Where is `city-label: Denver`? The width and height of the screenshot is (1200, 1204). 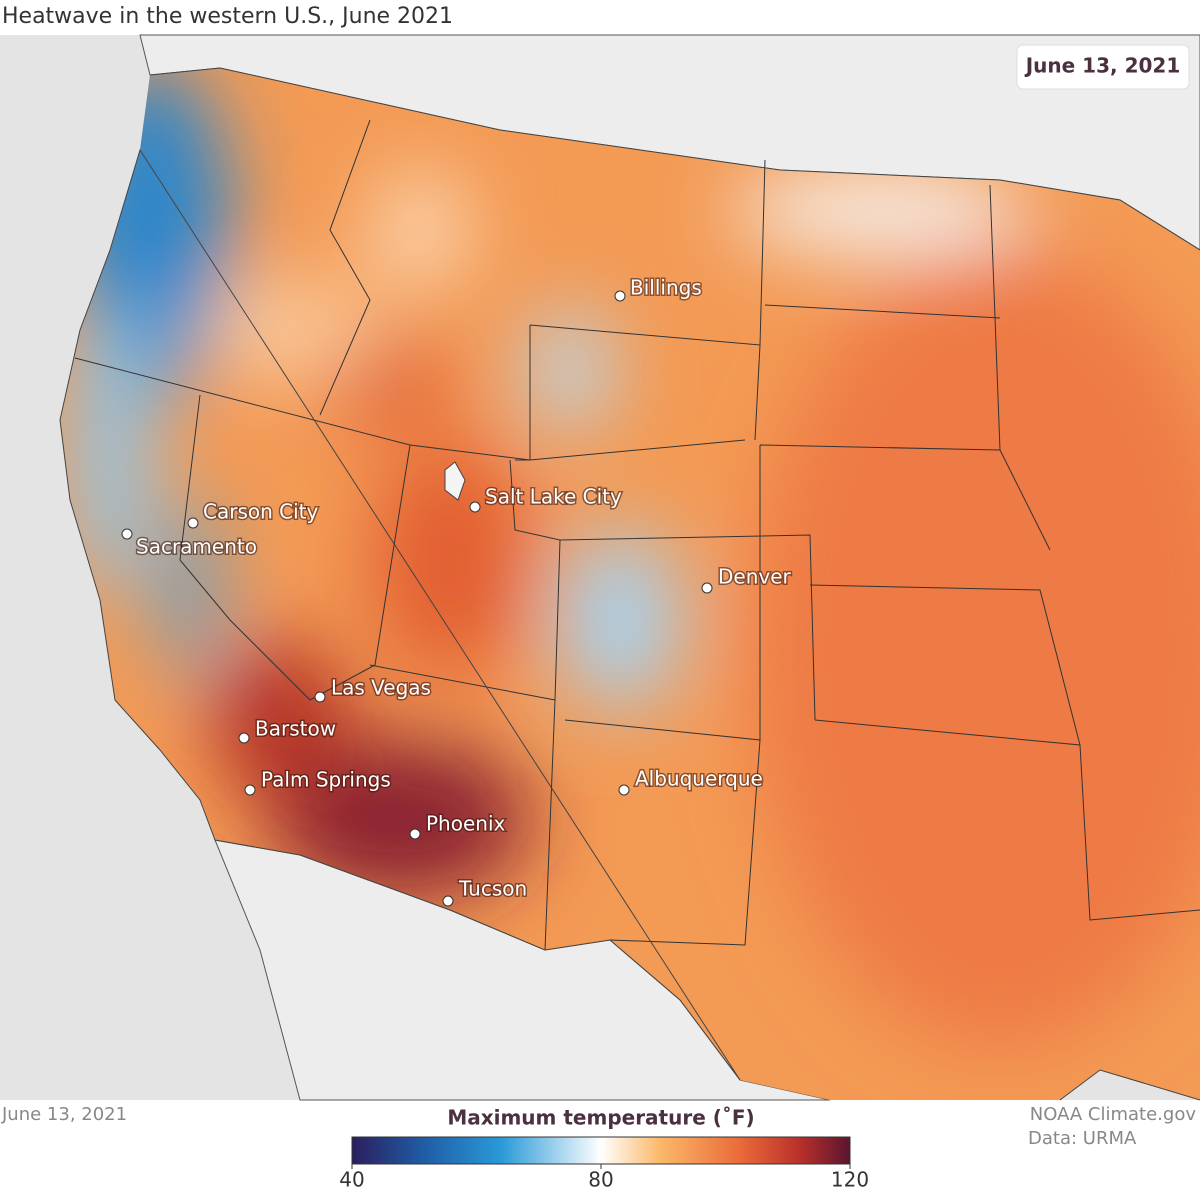
city-label: Denver is located at coordinates (755, 577).